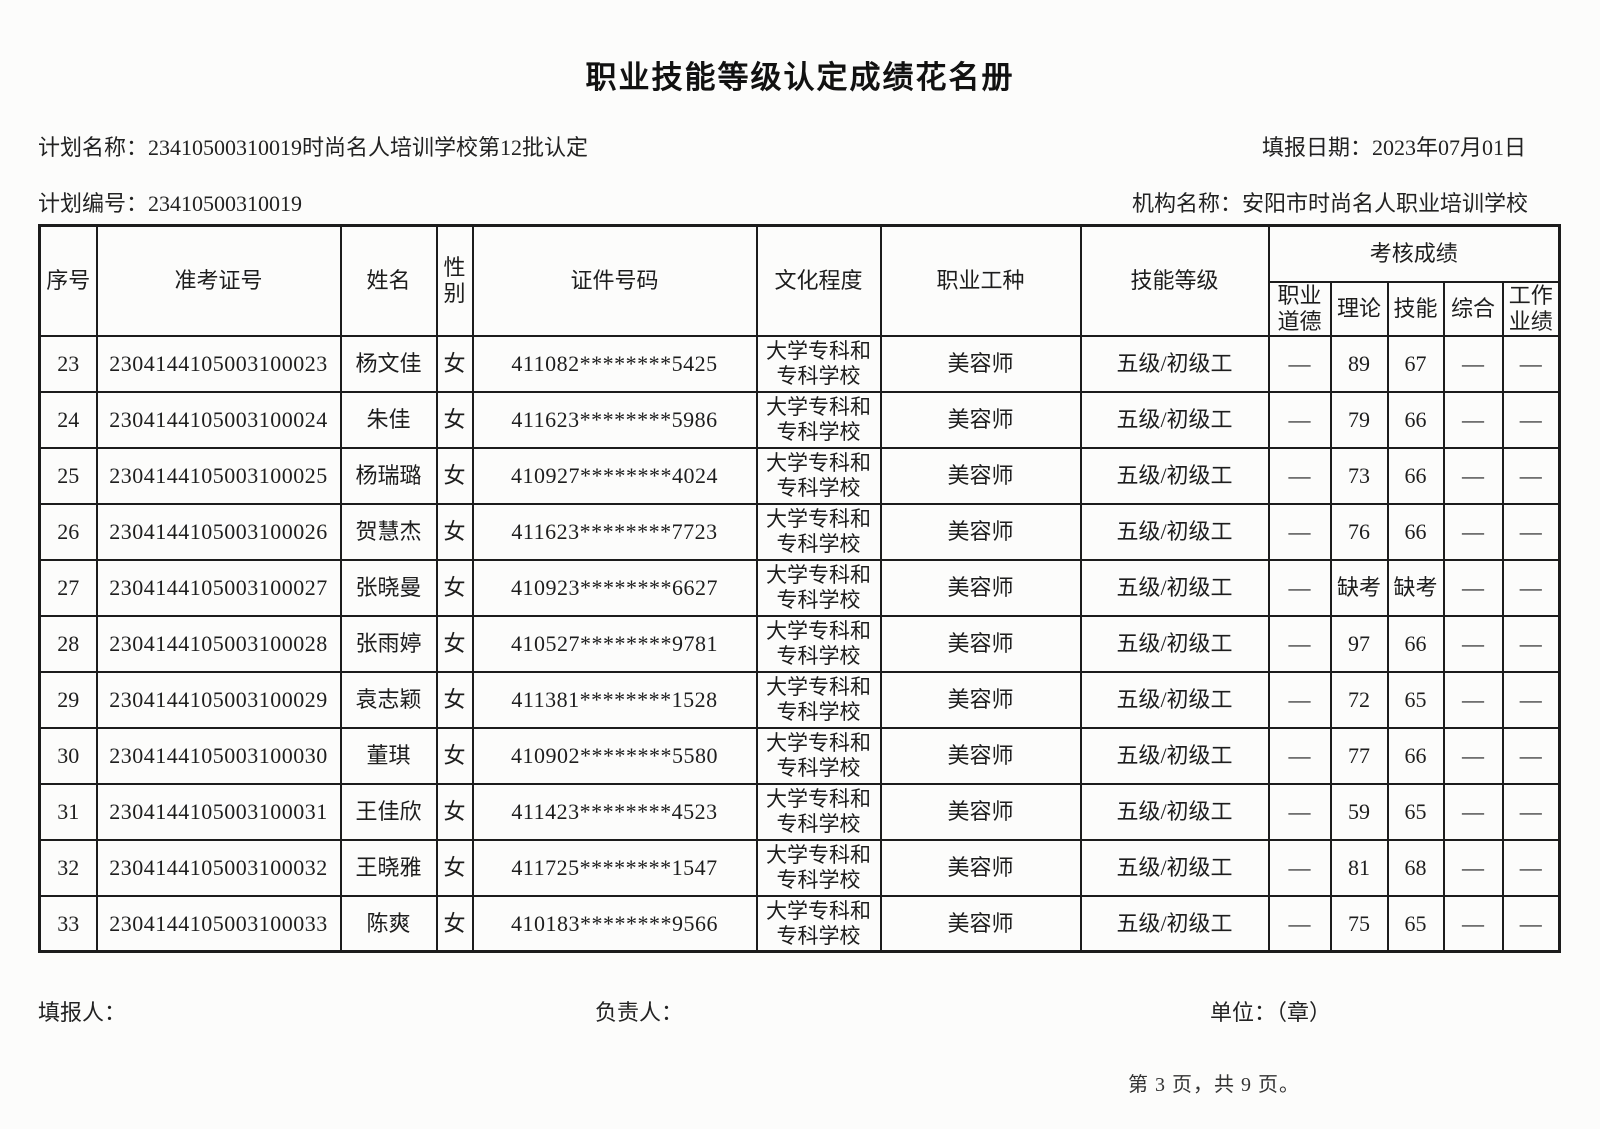 The image size is (1600, 1129). What do you see at coordinates (388, 419) in the screenshot?
I see `cell-name: 朱佳` at bounding box center [388, 419].